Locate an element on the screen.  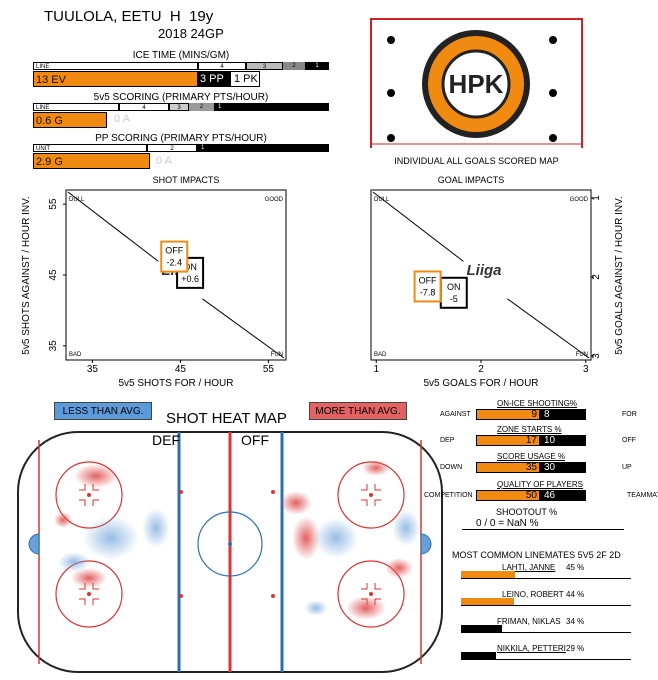
more-than-avg-legend: MORE THAN AVG. is located at coordinates (358, 411).